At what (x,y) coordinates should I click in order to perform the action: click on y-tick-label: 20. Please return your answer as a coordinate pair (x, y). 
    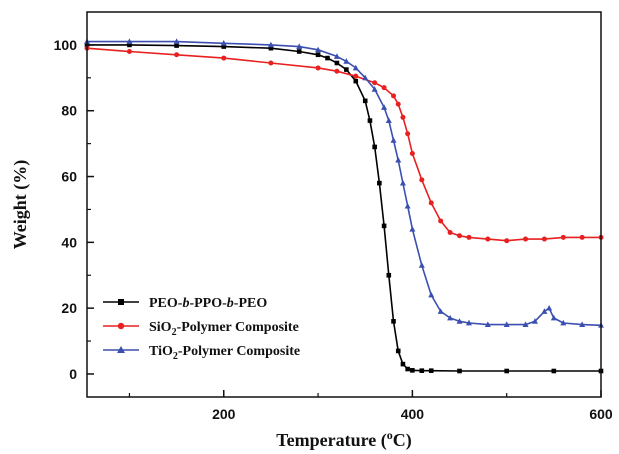
    Looking at the image, I should click on (69, 308).